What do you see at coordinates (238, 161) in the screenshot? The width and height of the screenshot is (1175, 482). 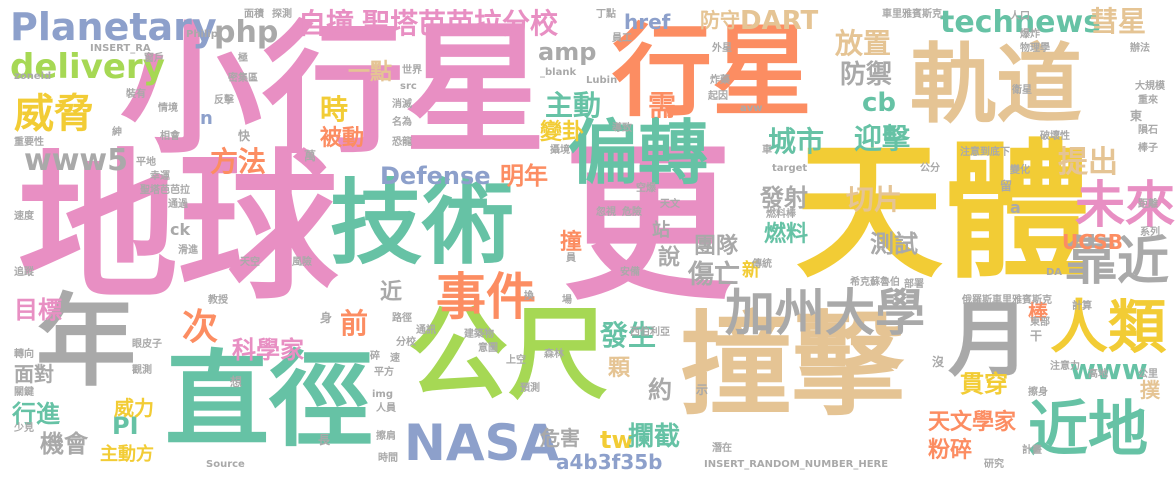 I see `word-fangfa: 方法` at bounding box center [238, 161].